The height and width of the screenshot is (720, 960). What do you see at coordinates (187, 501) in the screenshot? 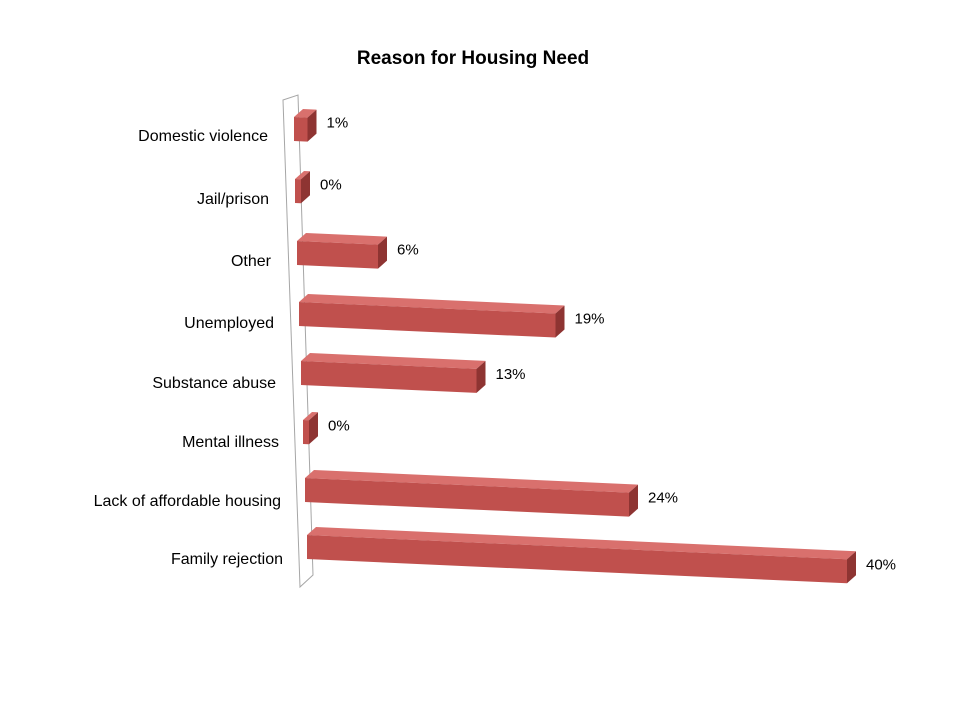
I see `category-label: Lack of affordable housing` at bounding box center [187, 501].